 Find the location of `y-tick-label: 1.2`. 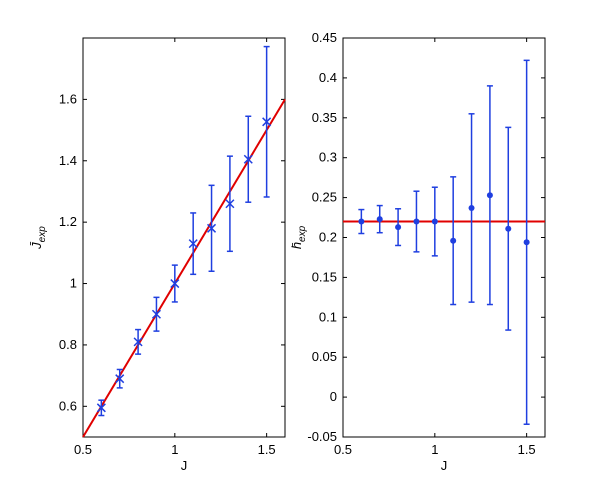

y-tick-label: 1.2 is located at coordinates (68, 221).